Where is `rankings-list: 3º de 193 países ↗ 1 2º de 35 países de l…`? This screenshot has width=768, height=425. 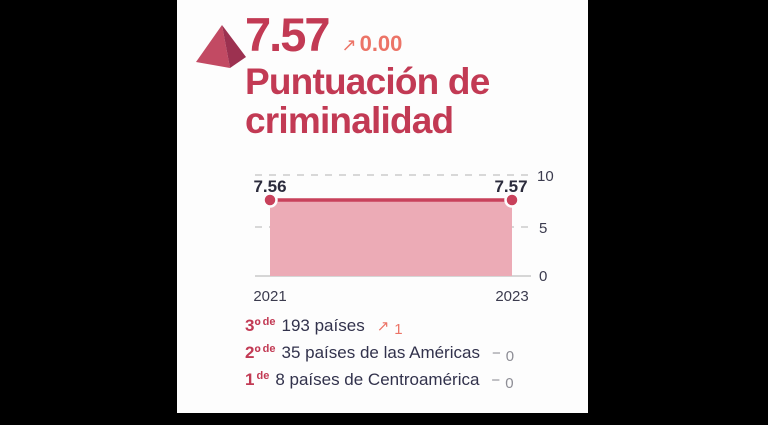
rankings-list: 3º de 193 países ↗ 1 2º de 35 países de l… is located at coordinates (379, 356).